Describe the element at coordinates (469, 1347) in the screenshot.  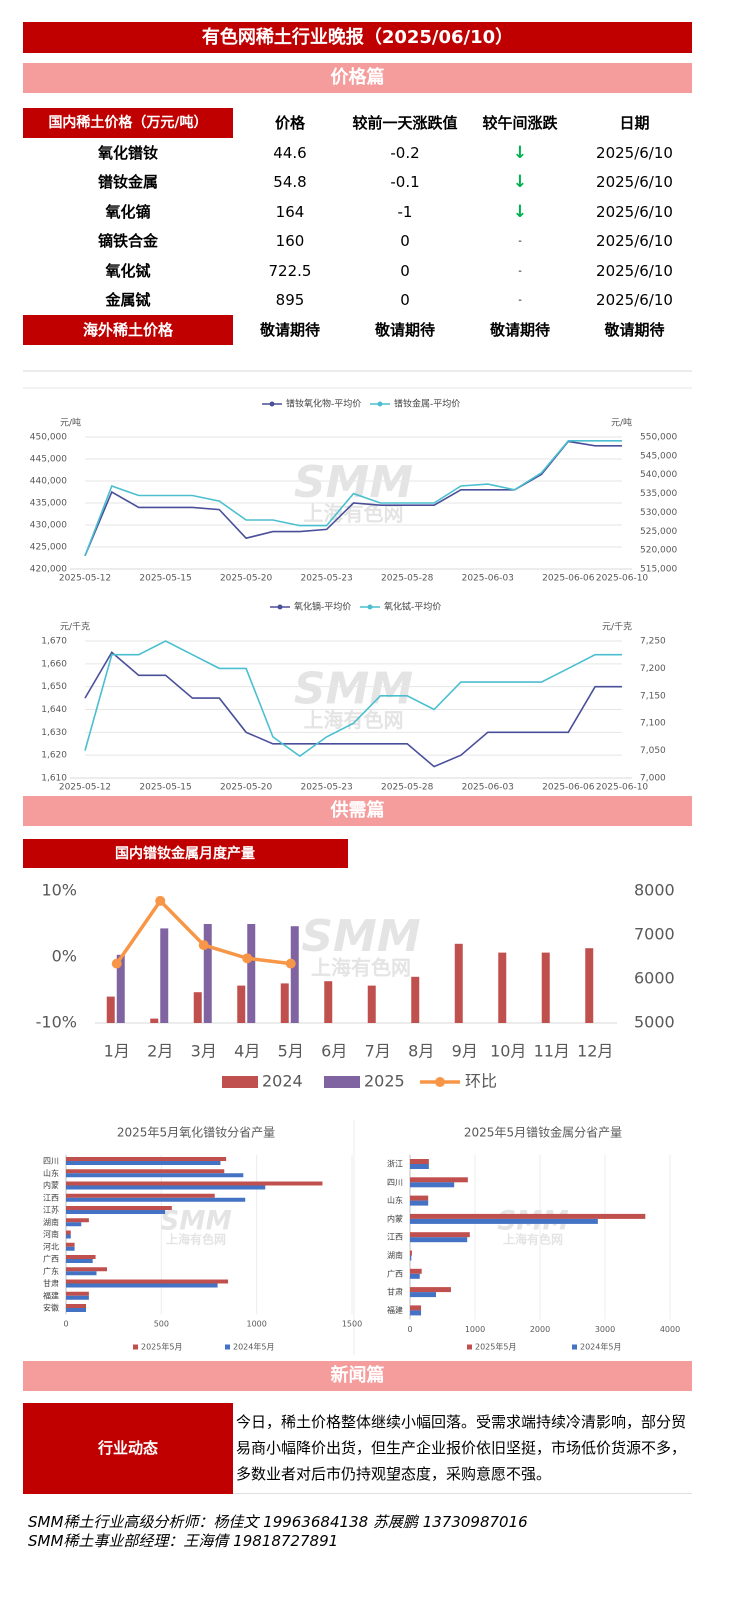
I see `legend-swatch` at that location.